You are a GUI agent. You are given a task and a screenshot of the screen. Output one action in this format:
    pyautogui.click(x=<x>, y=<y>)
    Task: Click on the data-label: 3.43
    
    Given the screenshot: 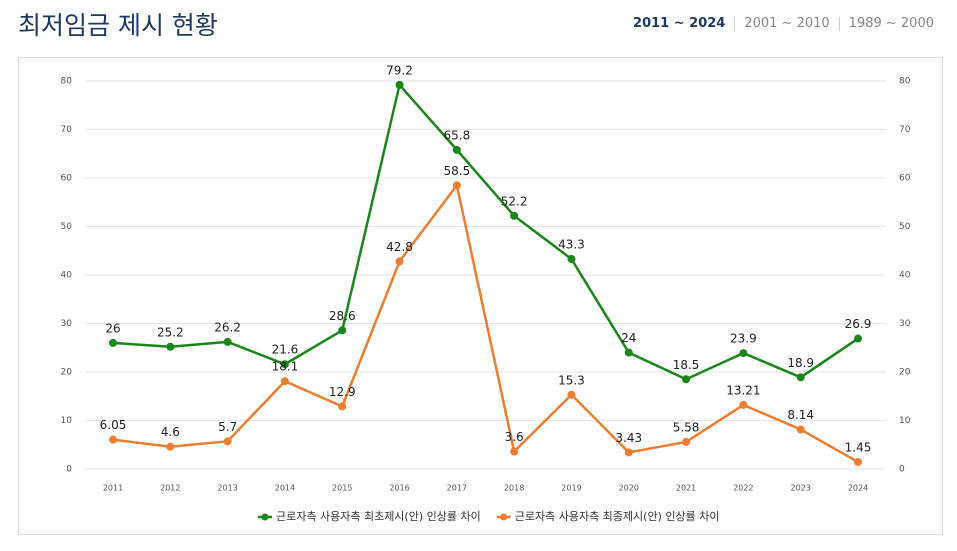 What is the action you would take?
    pyautogui.click(x=628, y=438)
    